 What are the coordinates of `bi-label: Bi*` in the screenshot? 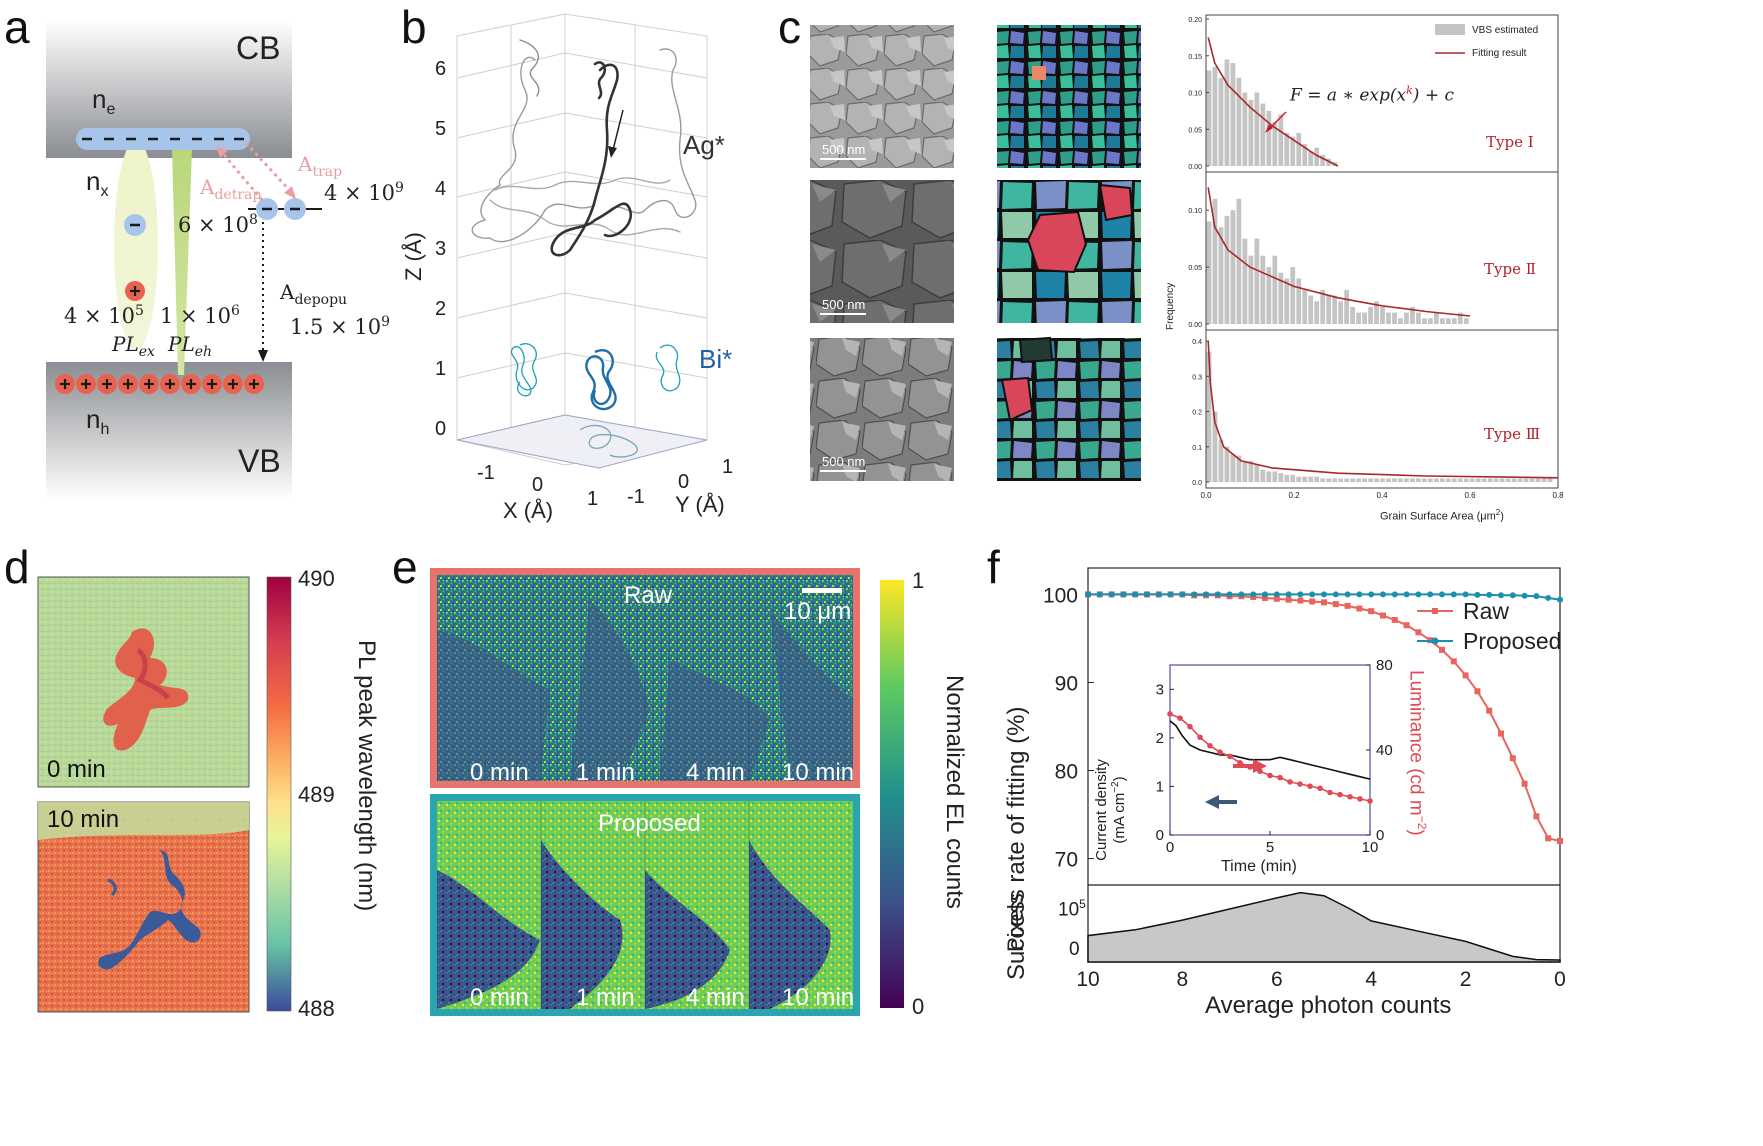 It's located at (716, 359).